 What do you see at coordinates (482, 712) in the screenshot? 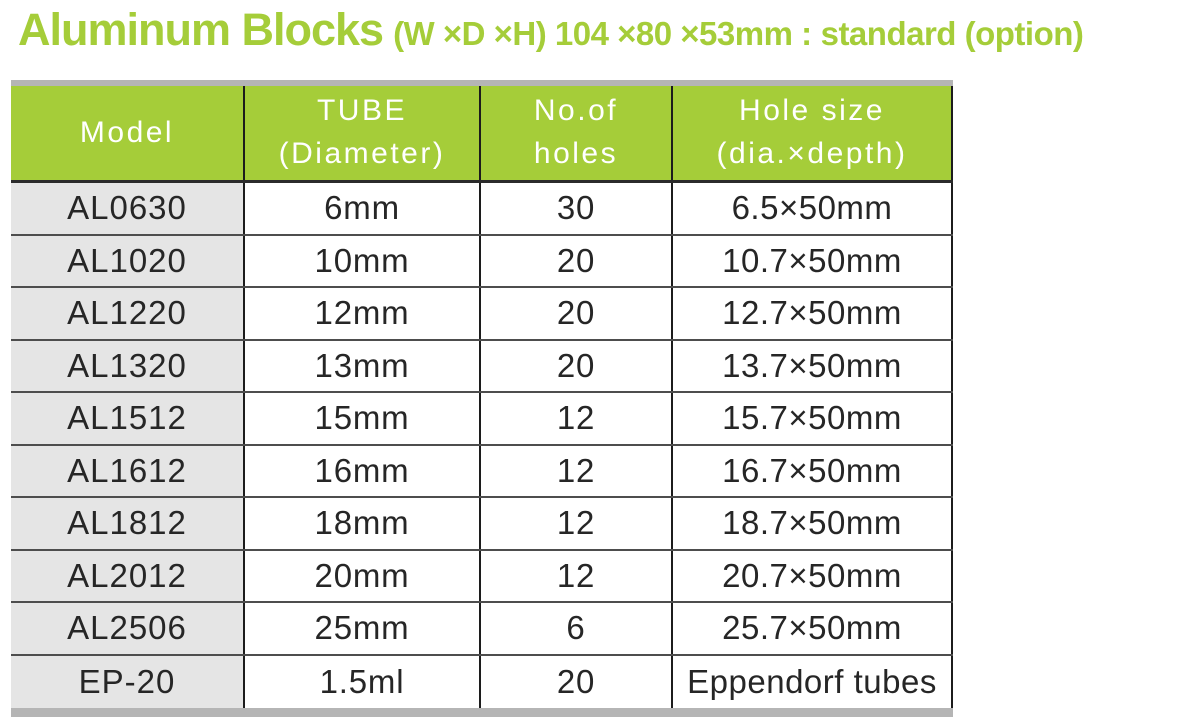
I see `table-bottom-strip` at bounding box center [482, 712].